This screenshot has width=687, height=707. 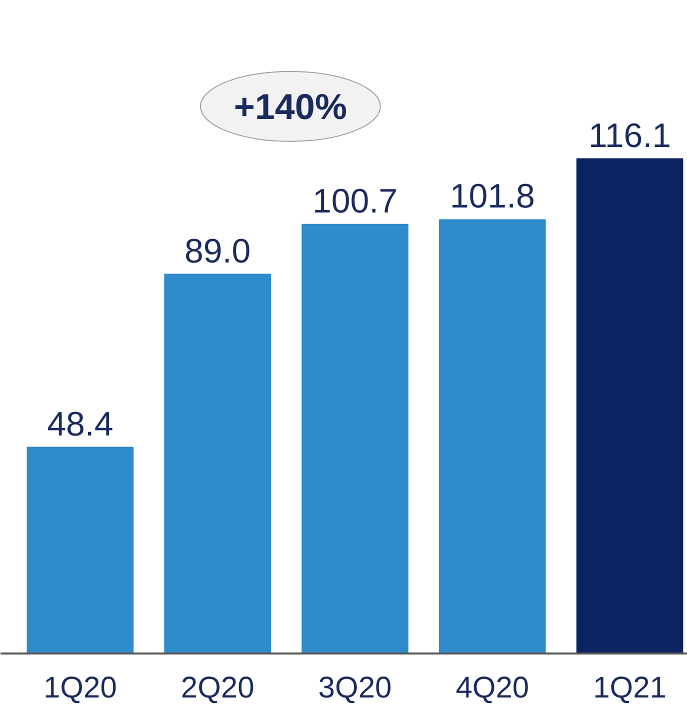 I want to click on data-label: 101.8, so click(x=492, y=197).